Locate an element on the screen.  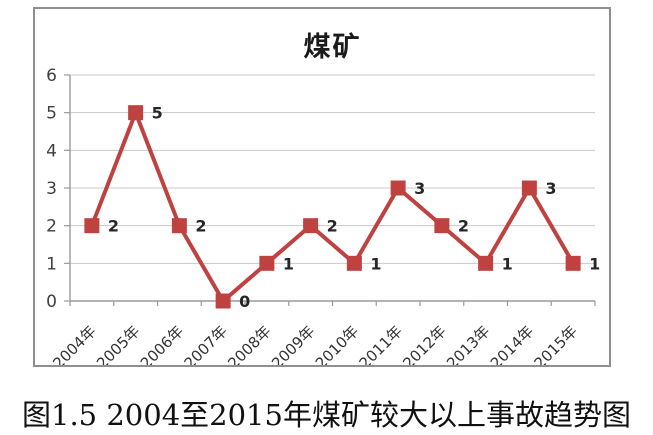
x-category-label: 2013年 is located at coordinates (468, 343).